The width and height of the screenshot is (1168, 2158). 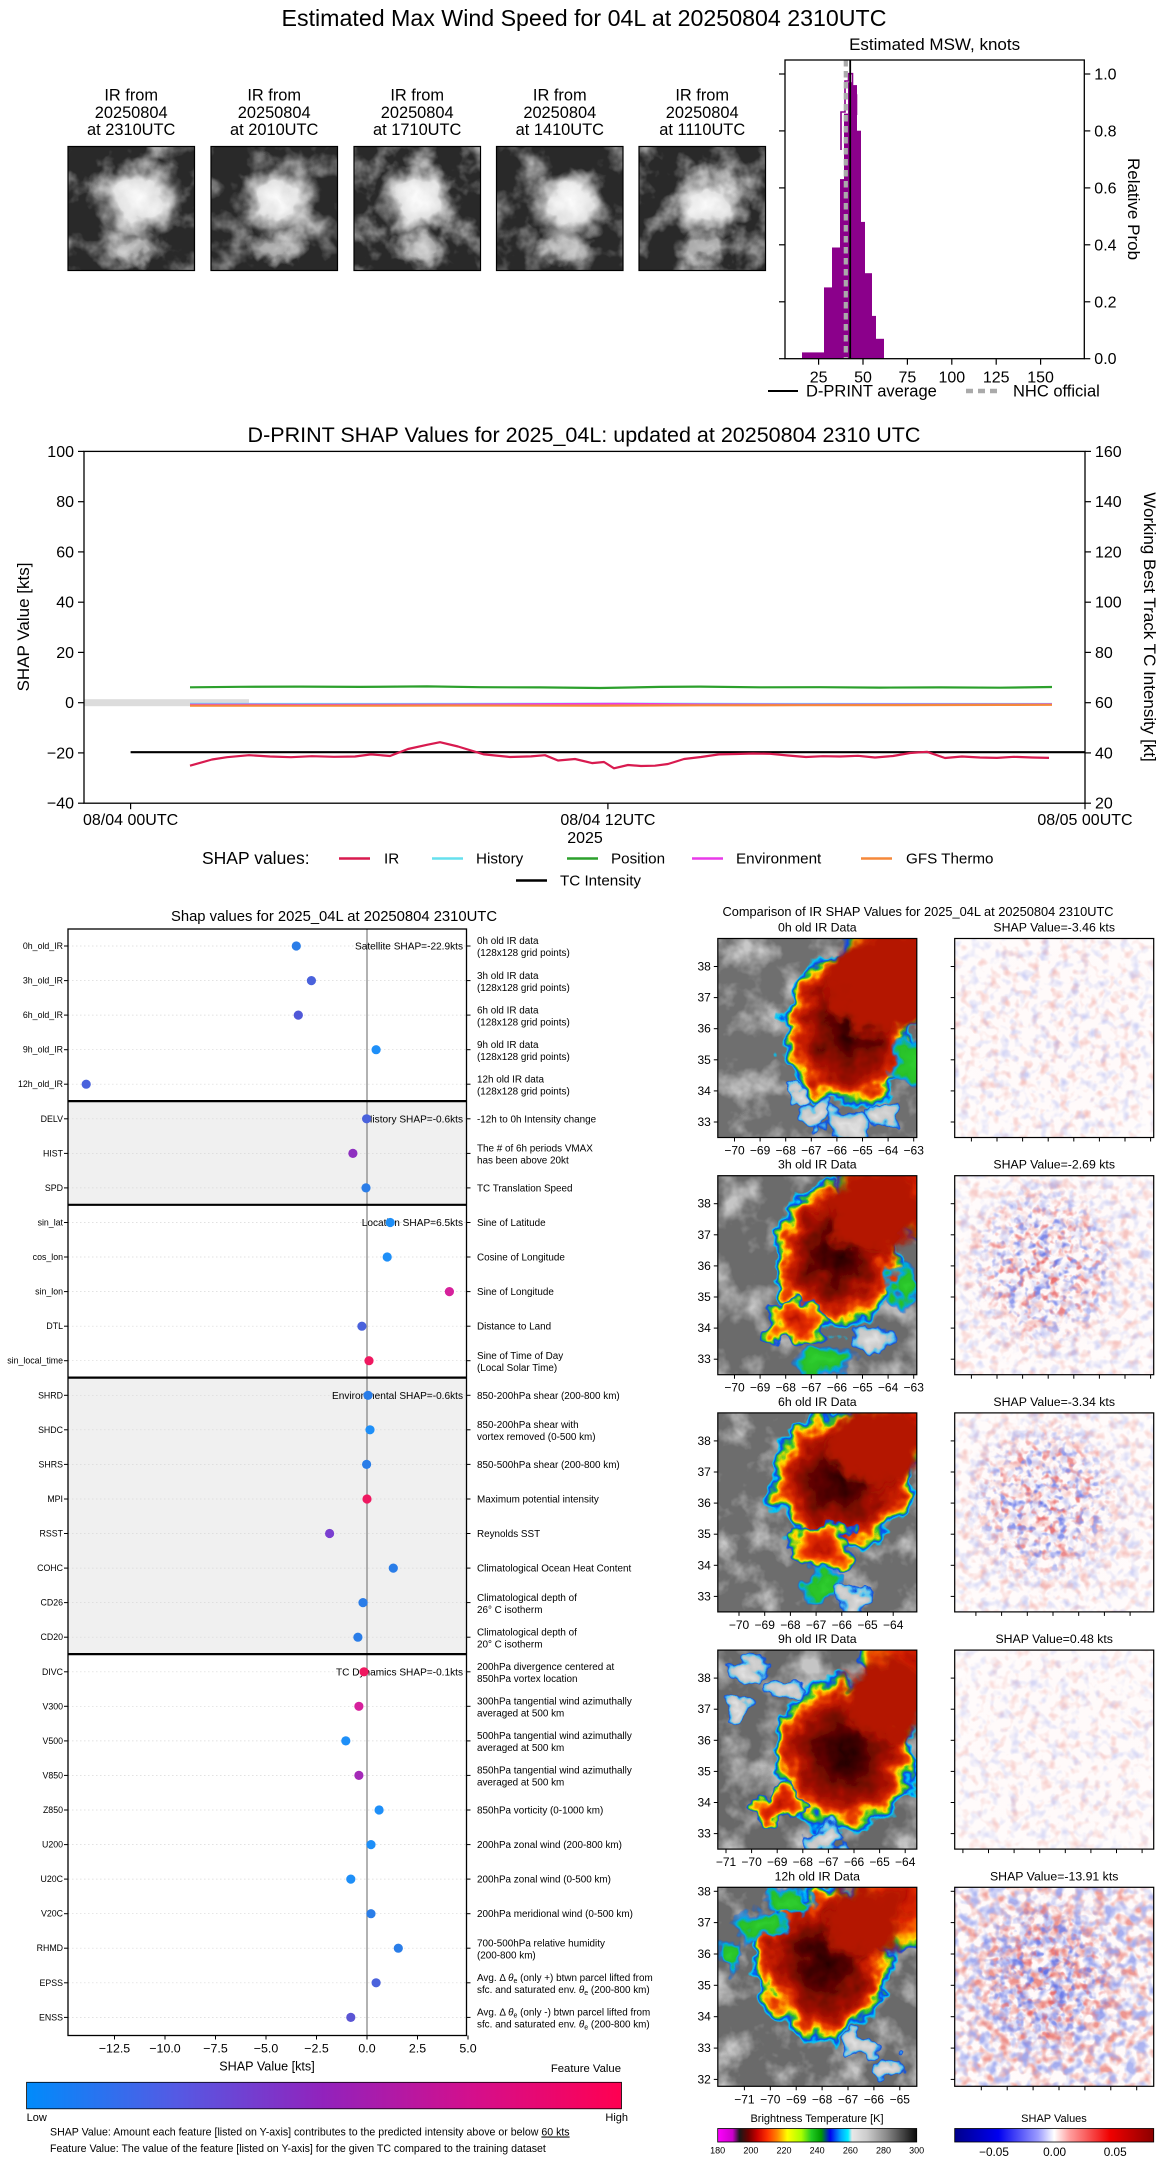 I want to click on svg-text: Low, so click(x=37, y=2118).